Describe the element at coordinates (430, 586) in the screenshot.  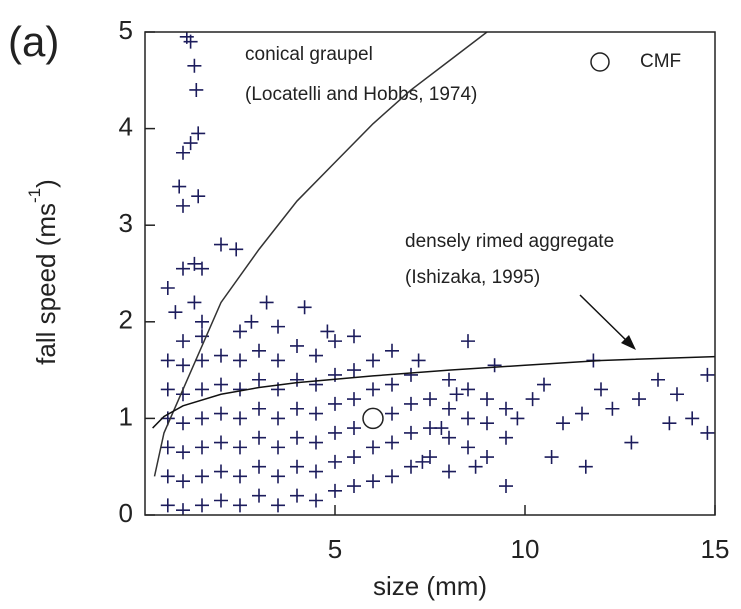
I see `x-axis-label: size (mm)` at that location.